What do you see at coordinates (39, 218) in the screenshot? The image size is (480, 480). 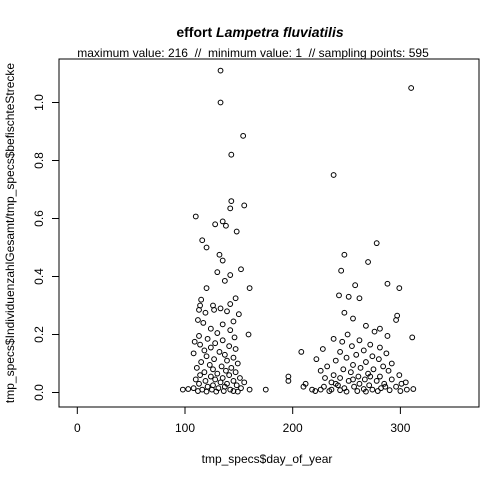 I see `y-tick-label: 0.6` at bounding box center [39, 218].